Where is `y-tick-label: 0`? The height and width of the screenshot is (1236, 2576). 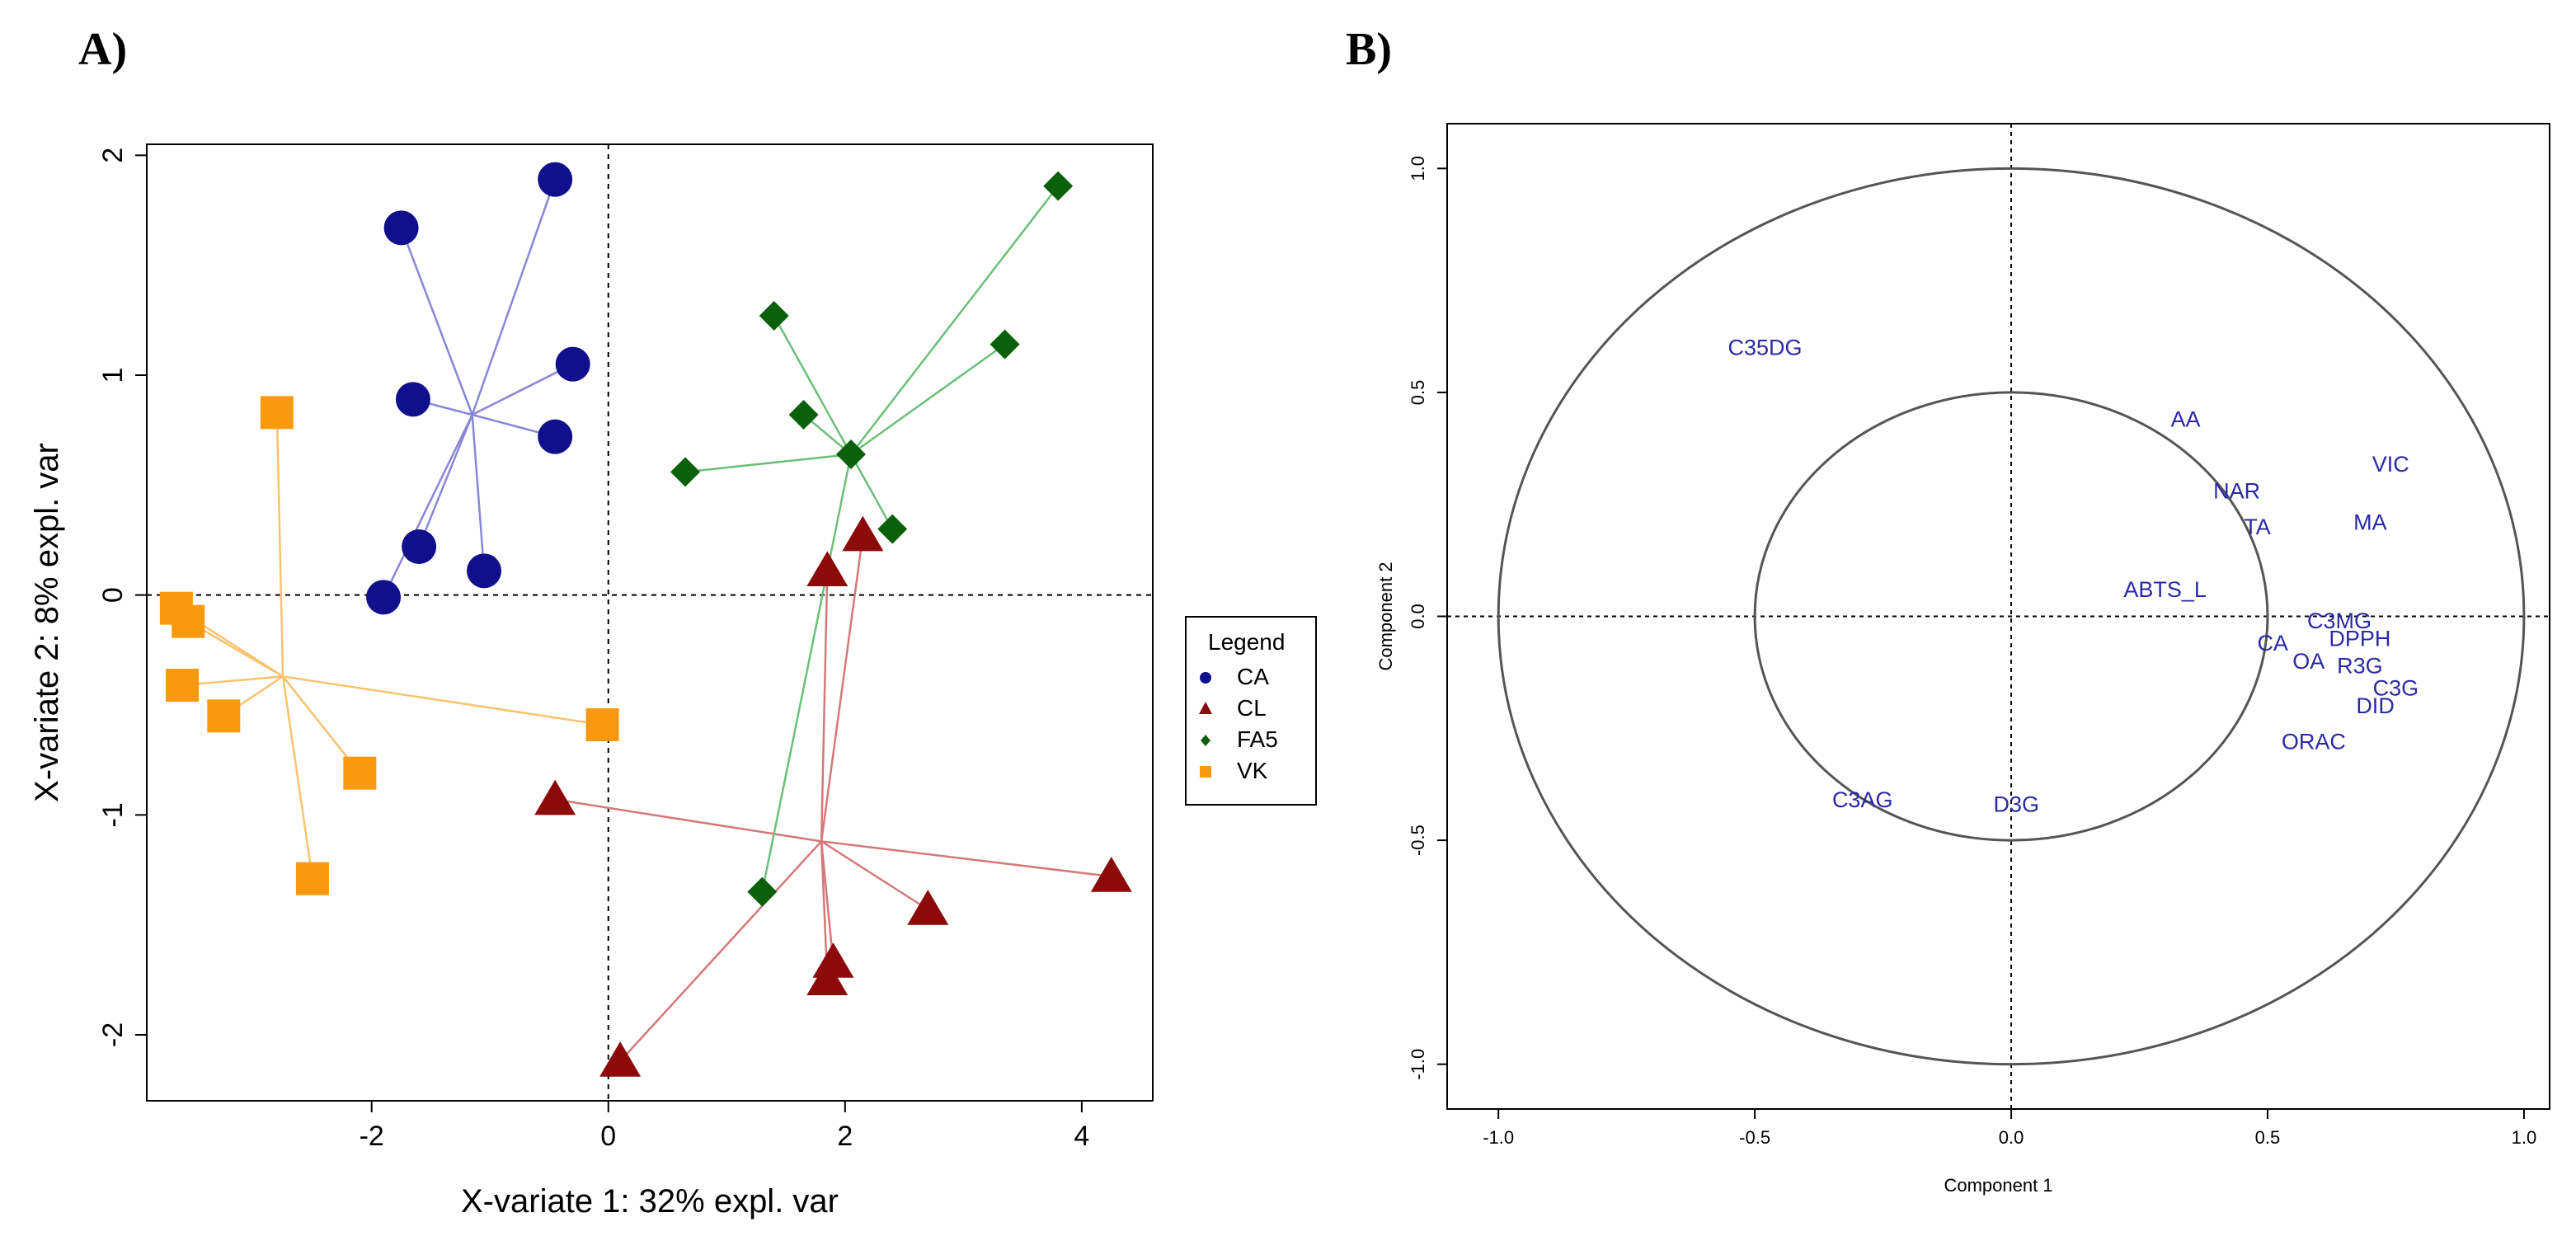 y-tick-label: 0 is located at coordinates (113, 595).